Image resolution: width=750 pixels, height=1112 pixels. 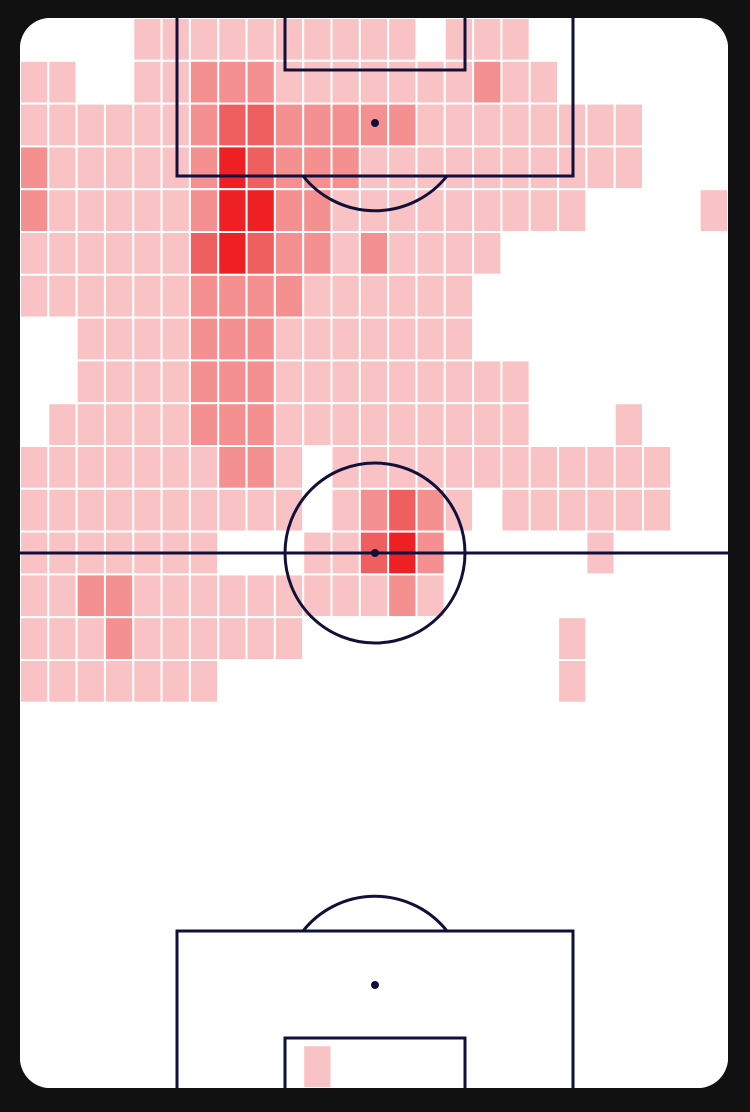 I want to click on center-spot, so click(x=375, y=553).